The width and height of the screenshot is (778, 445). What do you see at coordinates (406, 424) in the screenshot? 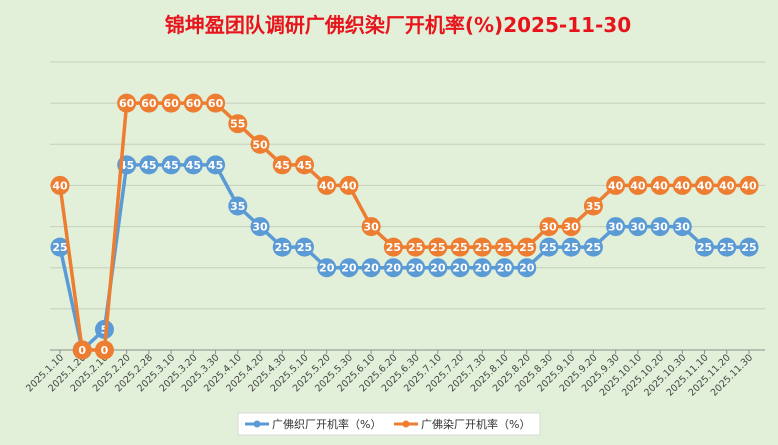
I see `legend-marker-dyeing` at bounding box center [406, 424].